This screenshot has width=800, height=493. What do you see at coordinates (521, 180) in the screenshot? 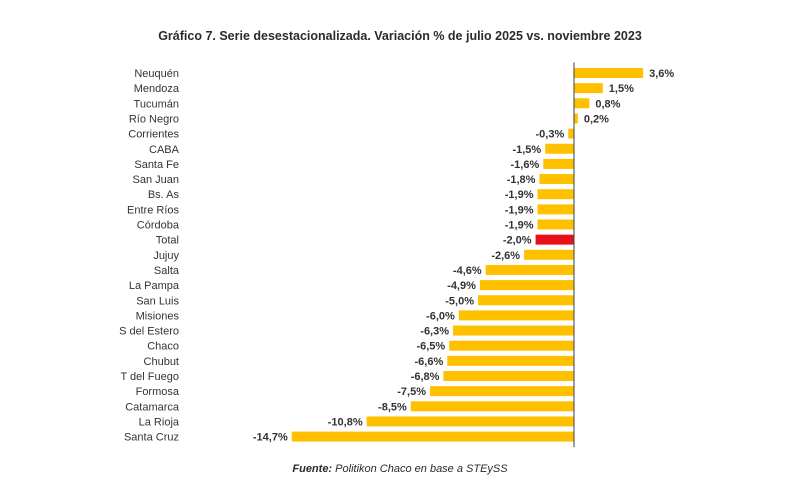
I see `data-label: -1,8%` at bounding box center [521, 180].